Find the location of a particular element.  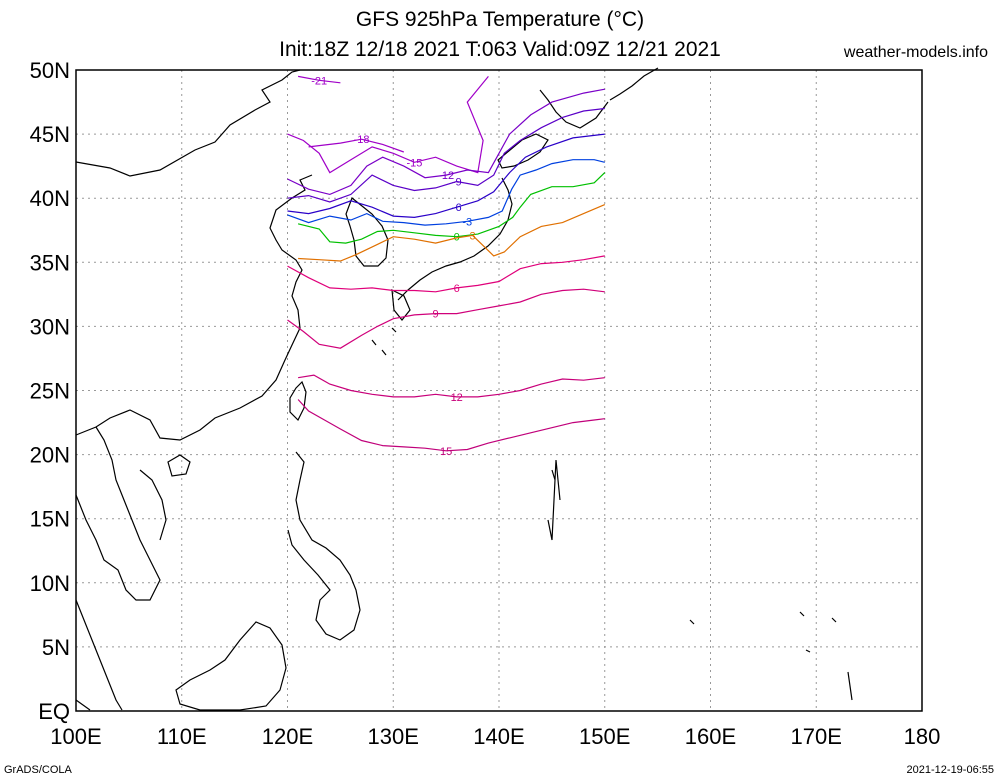

y-tick-label: 35N is located at coordinates (50, 262).